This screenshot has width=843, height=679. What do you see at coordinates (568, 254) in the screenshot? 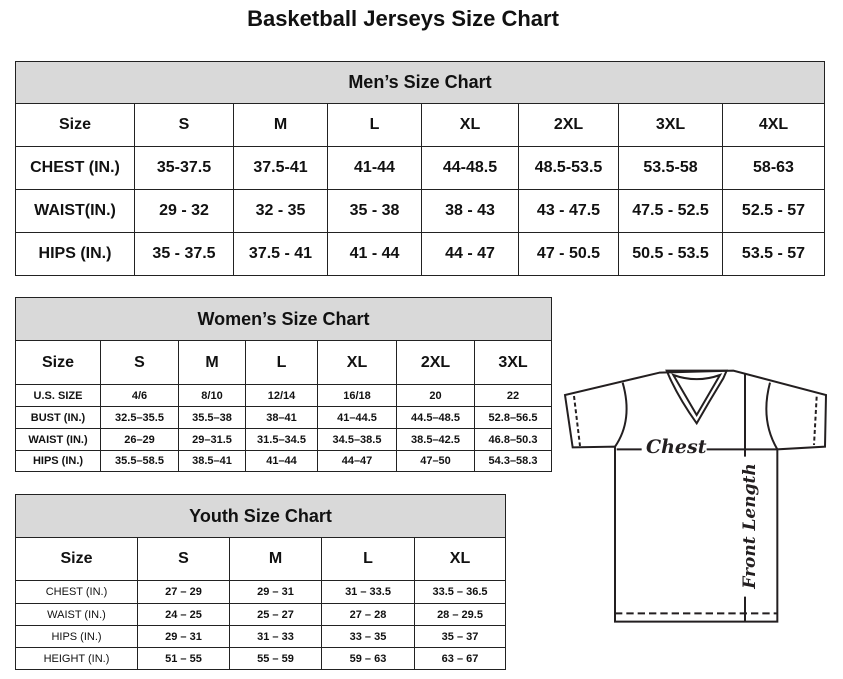
I see `cell: 47 - 50.5` at bounding box center [568, 254].